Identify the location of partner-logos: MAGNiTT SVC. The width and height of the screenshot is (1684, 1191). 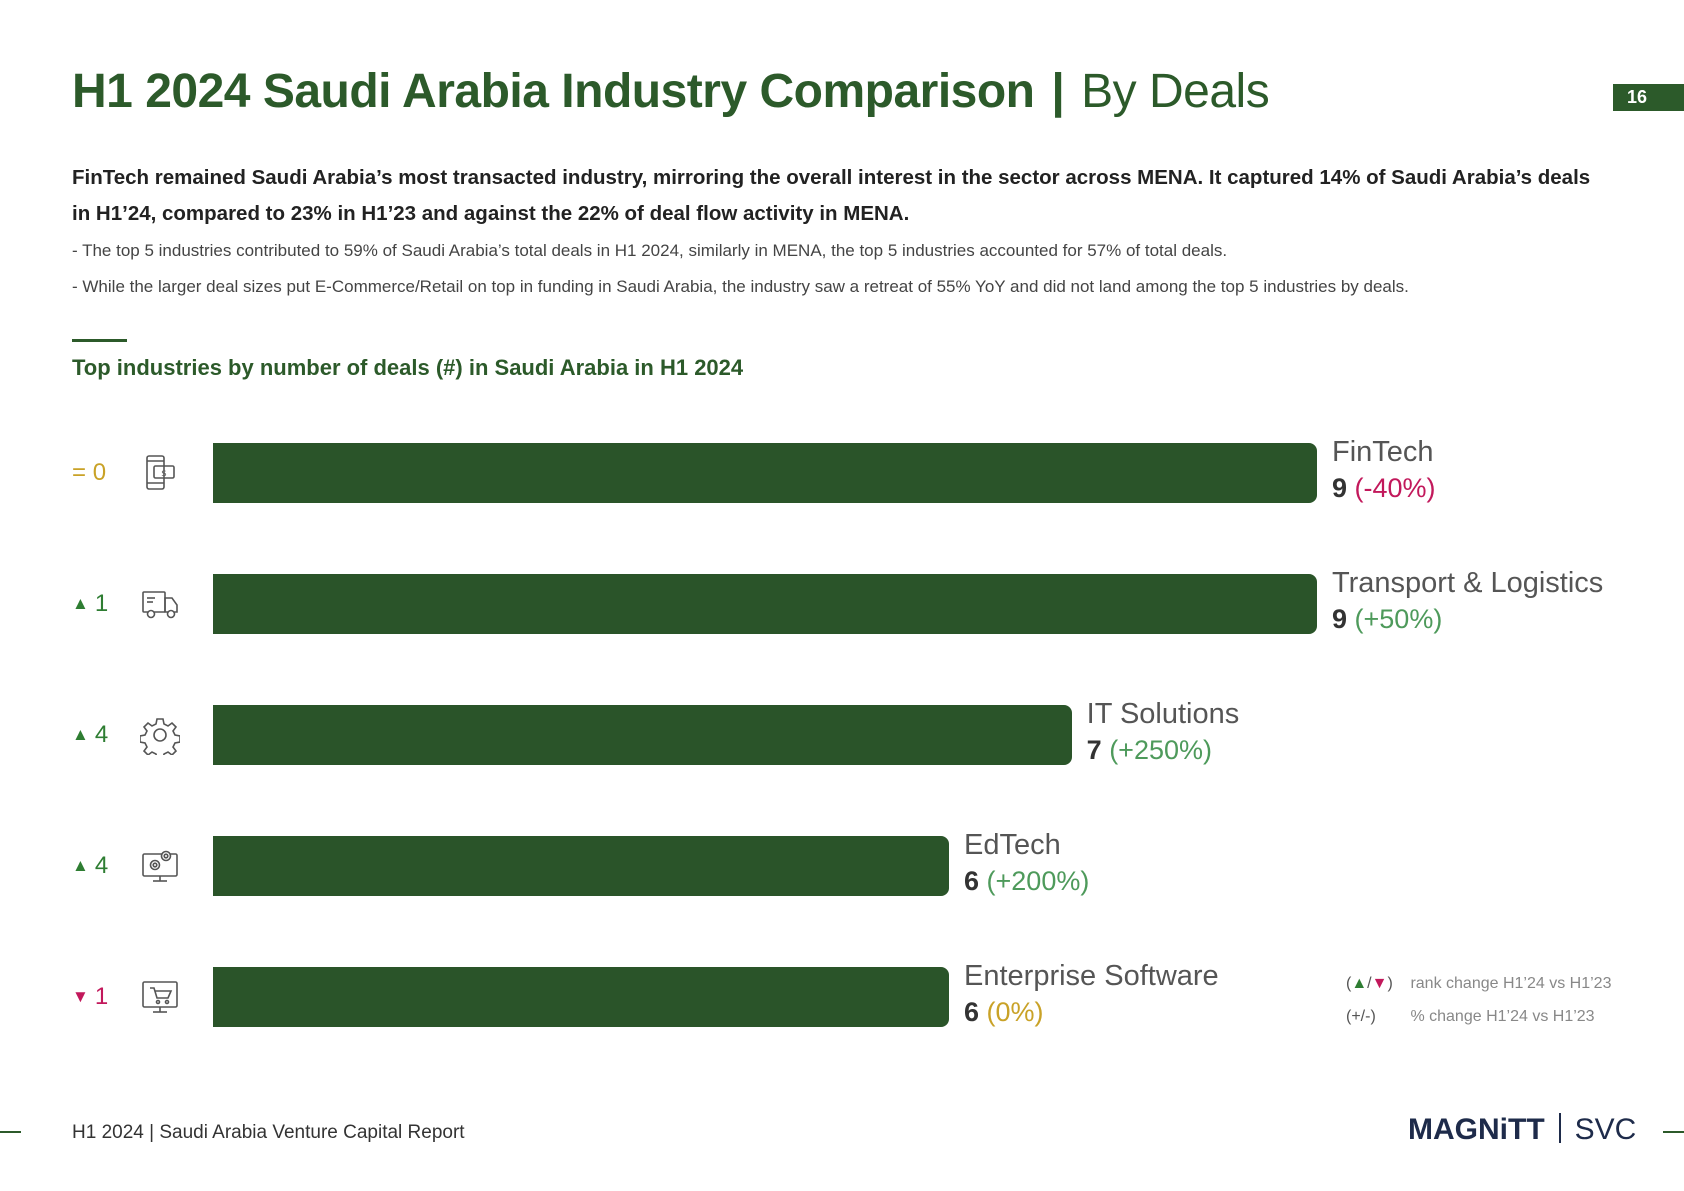
(1522, 1130).